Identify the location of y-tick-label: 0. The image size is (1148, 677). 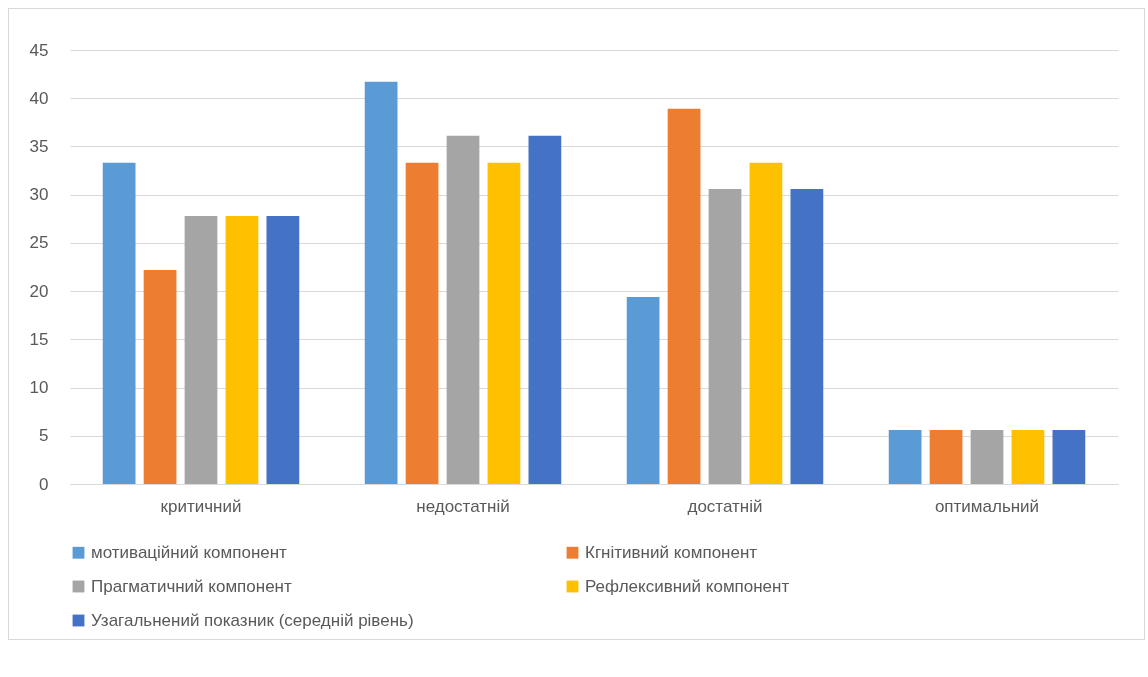
(44, 484).